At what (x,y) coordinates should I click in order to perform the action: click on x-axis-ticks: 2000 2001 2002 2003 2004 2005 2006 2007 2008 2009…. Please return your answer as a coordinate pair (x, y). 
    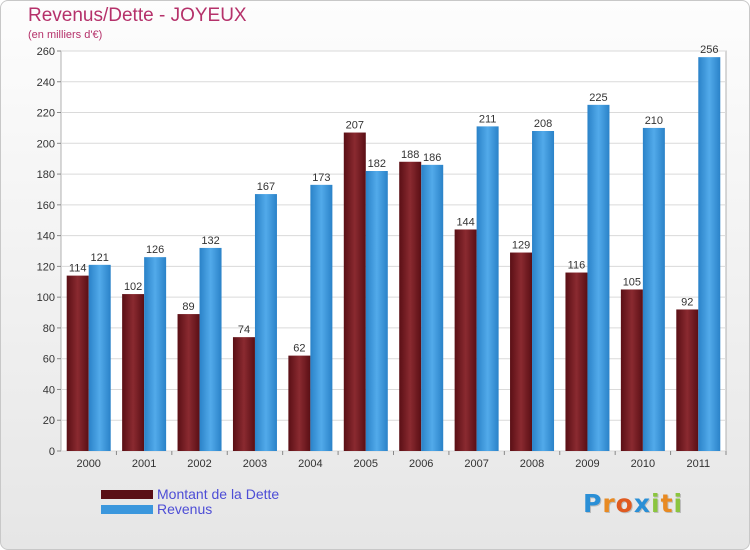
    Looking at the image, I should click on (401, 460).